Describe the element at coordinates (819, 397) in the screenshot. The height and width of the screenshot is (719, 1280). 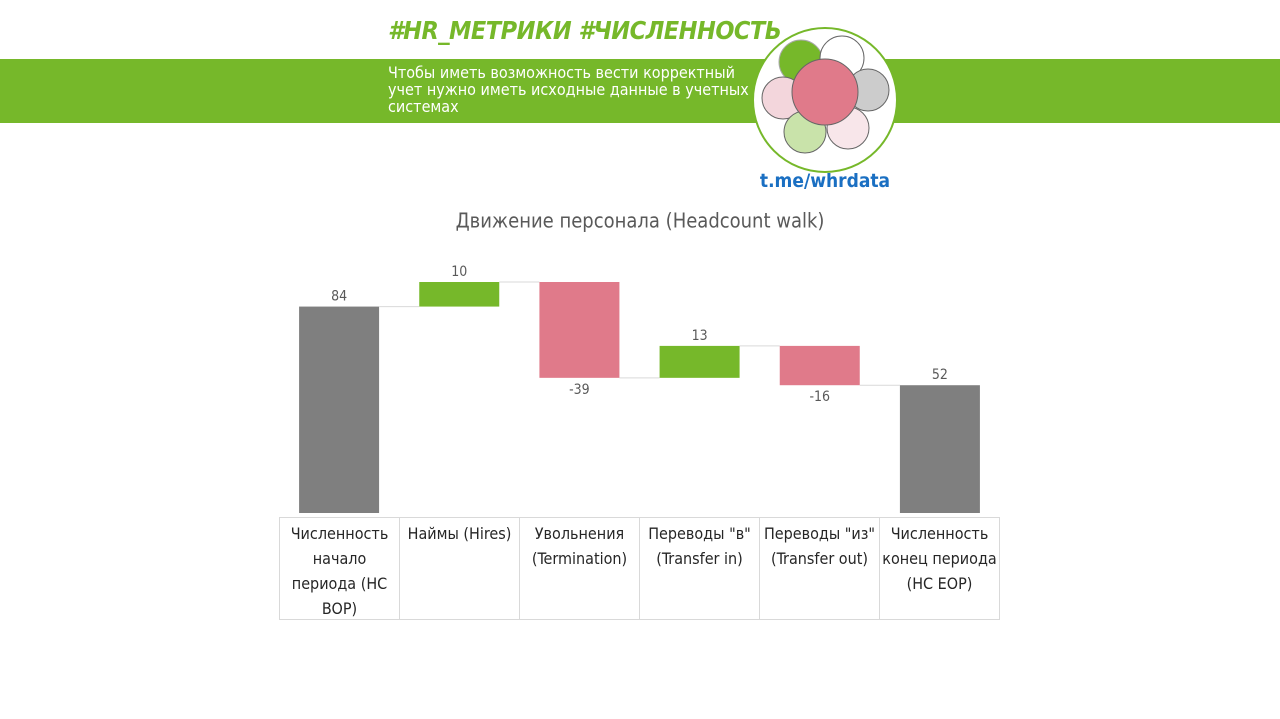
I see `data-label: -16` at that location.